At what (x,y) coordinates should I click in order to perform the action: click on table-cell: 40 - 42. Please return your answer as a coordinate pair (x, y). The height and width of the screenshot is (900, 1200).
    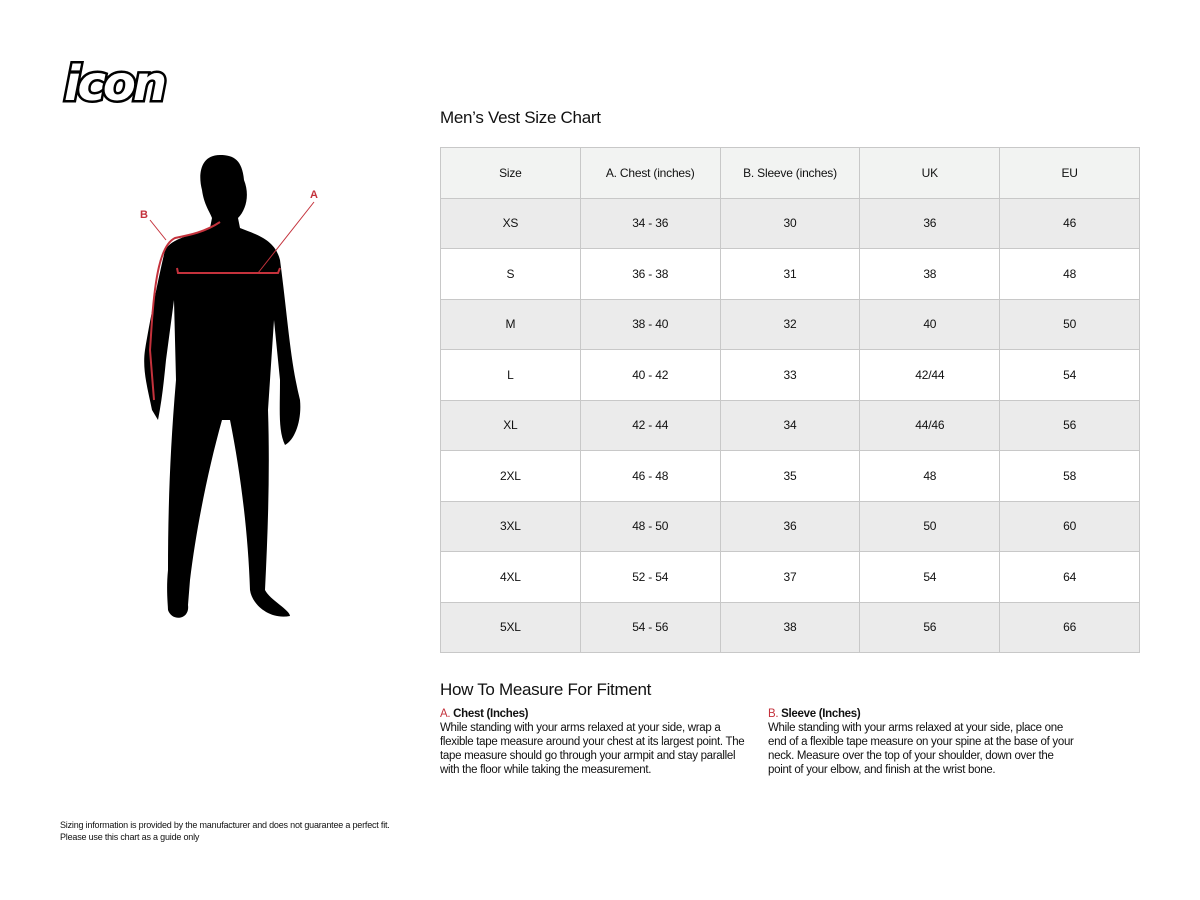
    Looking at the image, I should click on (650, 375).